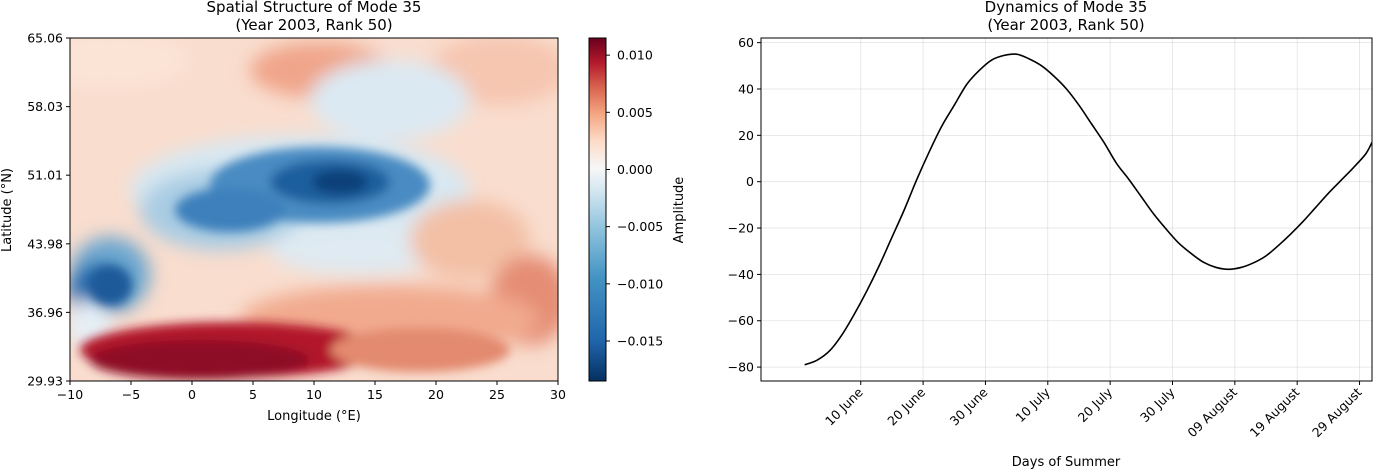  I want to click on heatmap-x-tick-label: 5, so click(253, 394).